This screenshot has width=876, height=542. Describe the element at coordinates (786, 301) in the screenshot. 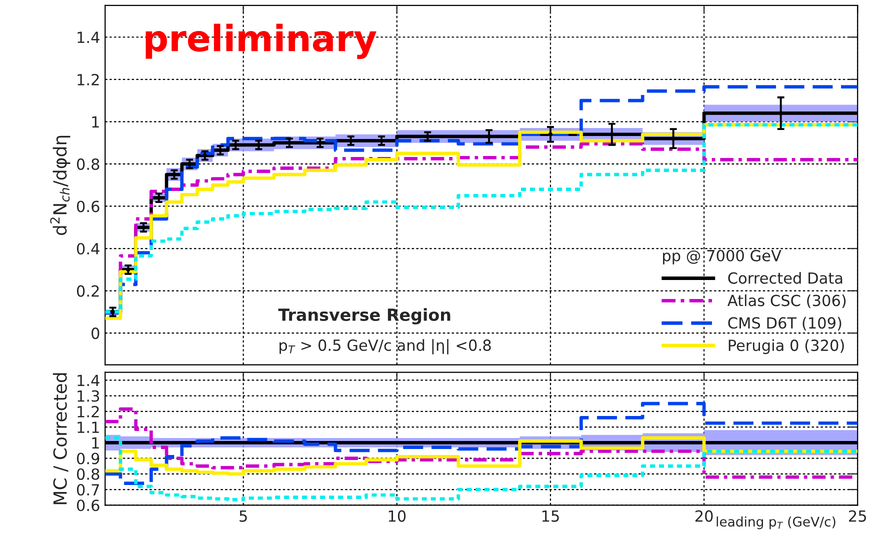

I see `legend-label: Atlas CSC (306)` at that location.